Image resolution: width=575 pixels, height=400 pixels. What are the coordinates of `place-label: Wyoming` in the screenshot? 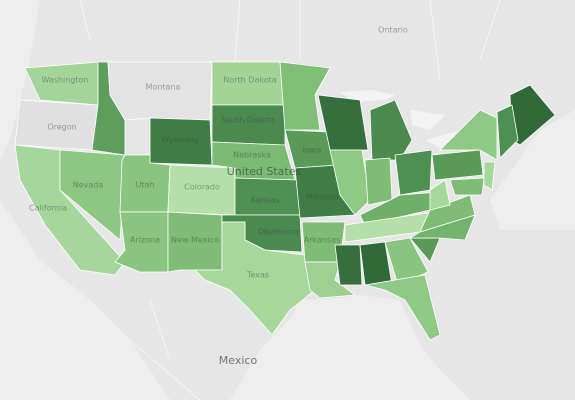 It's located at (180, 140).